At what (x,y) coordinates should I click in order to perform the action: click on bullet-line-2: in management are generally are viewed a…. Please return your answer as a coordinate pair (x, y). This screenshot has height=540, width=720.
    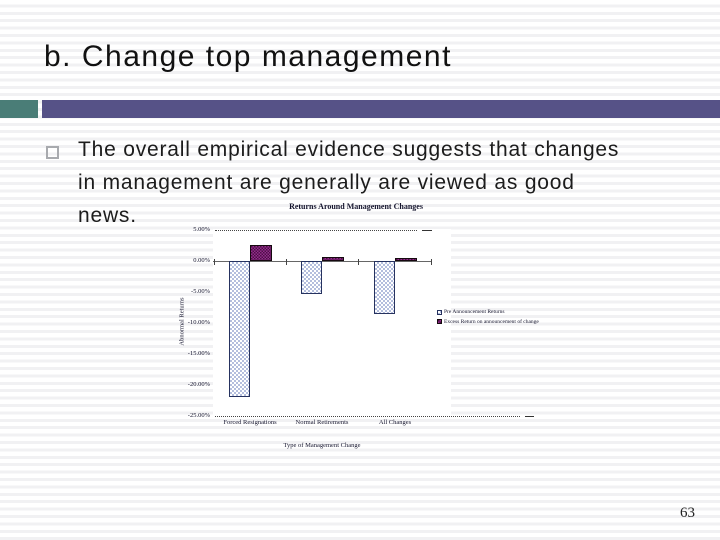
    Looking at the image, I should click on (326, 182).